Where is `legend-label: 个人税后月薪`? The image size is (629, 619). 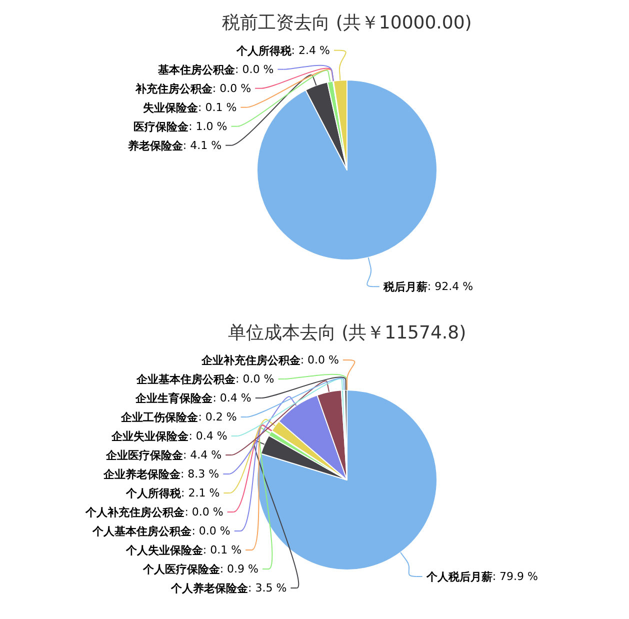
legend-label: 个人税后月薪 is located at coordinates (458, 577).